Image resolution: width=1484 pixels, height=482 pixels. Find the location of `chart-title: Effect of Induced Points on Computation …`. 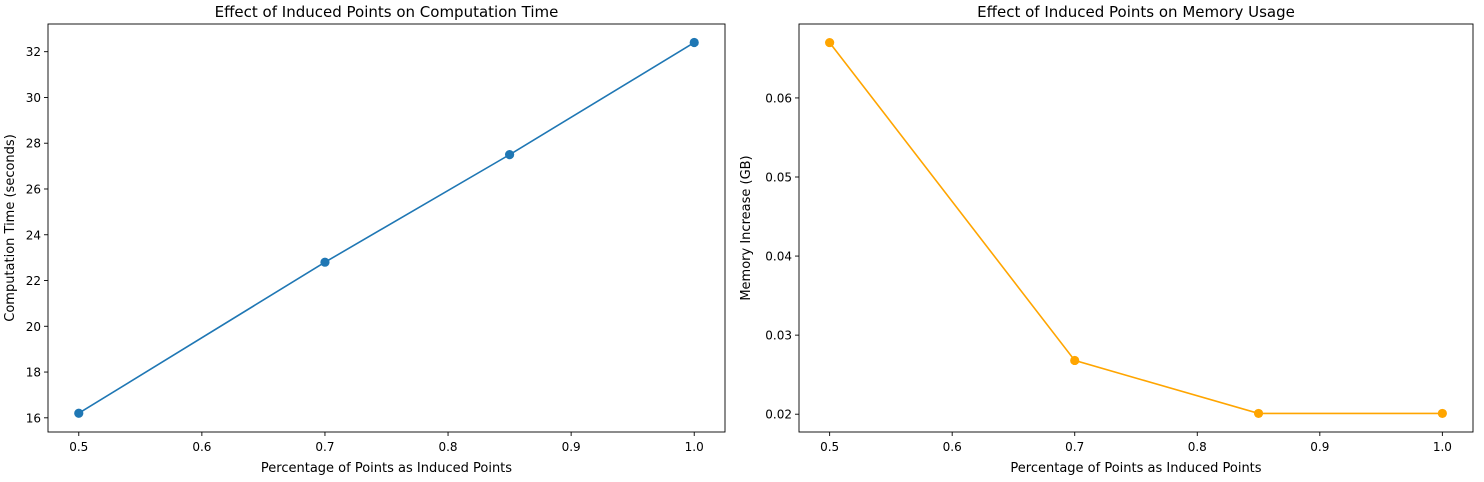

chart-title: Effect of Induced Points on Computation … is located at coordinates (387, 12).